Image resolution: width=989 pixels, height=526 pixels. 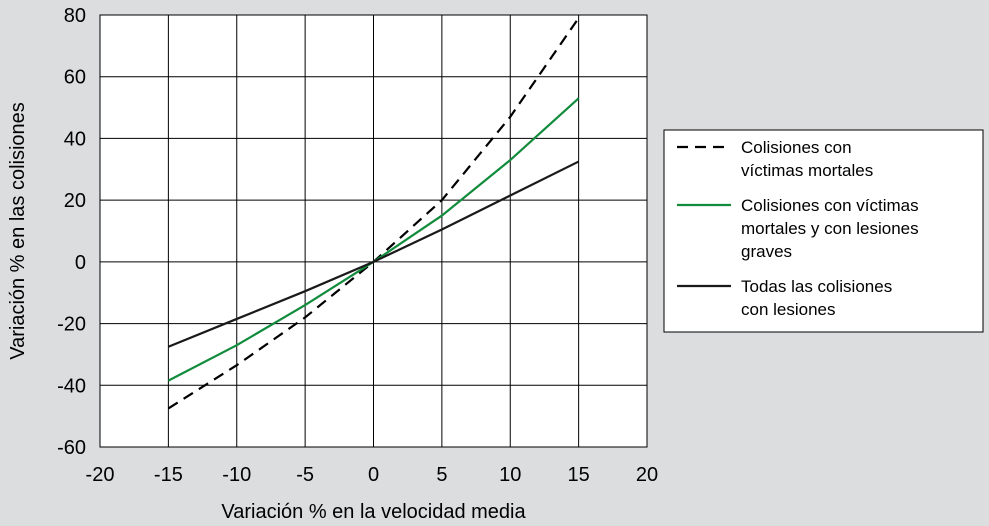 I want to click on y-tick-label: 20, so click(x=75, y=201).